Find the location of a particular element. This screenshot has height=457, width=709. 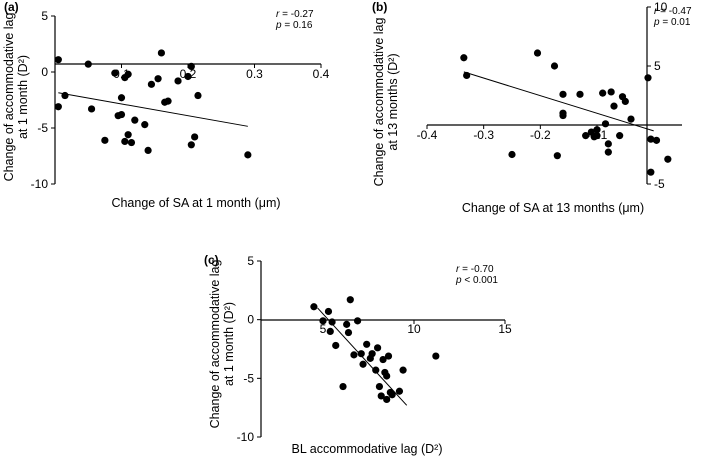

p-value-annotation: p < 0.001 is located at coordinates (476, 280).